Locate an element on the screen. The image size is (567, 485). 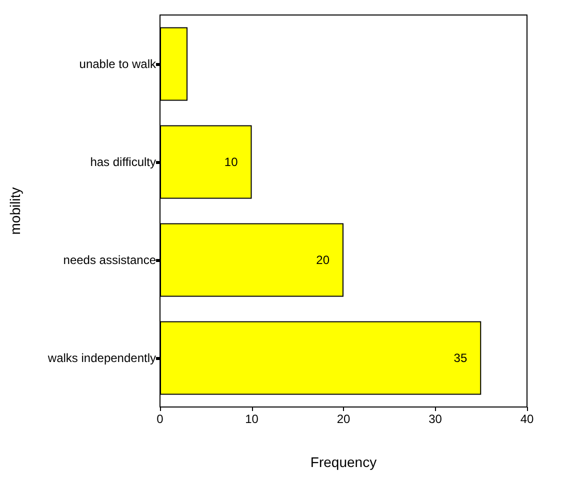
y-tick-label: has difficulty is located at coordinates (123, 162).